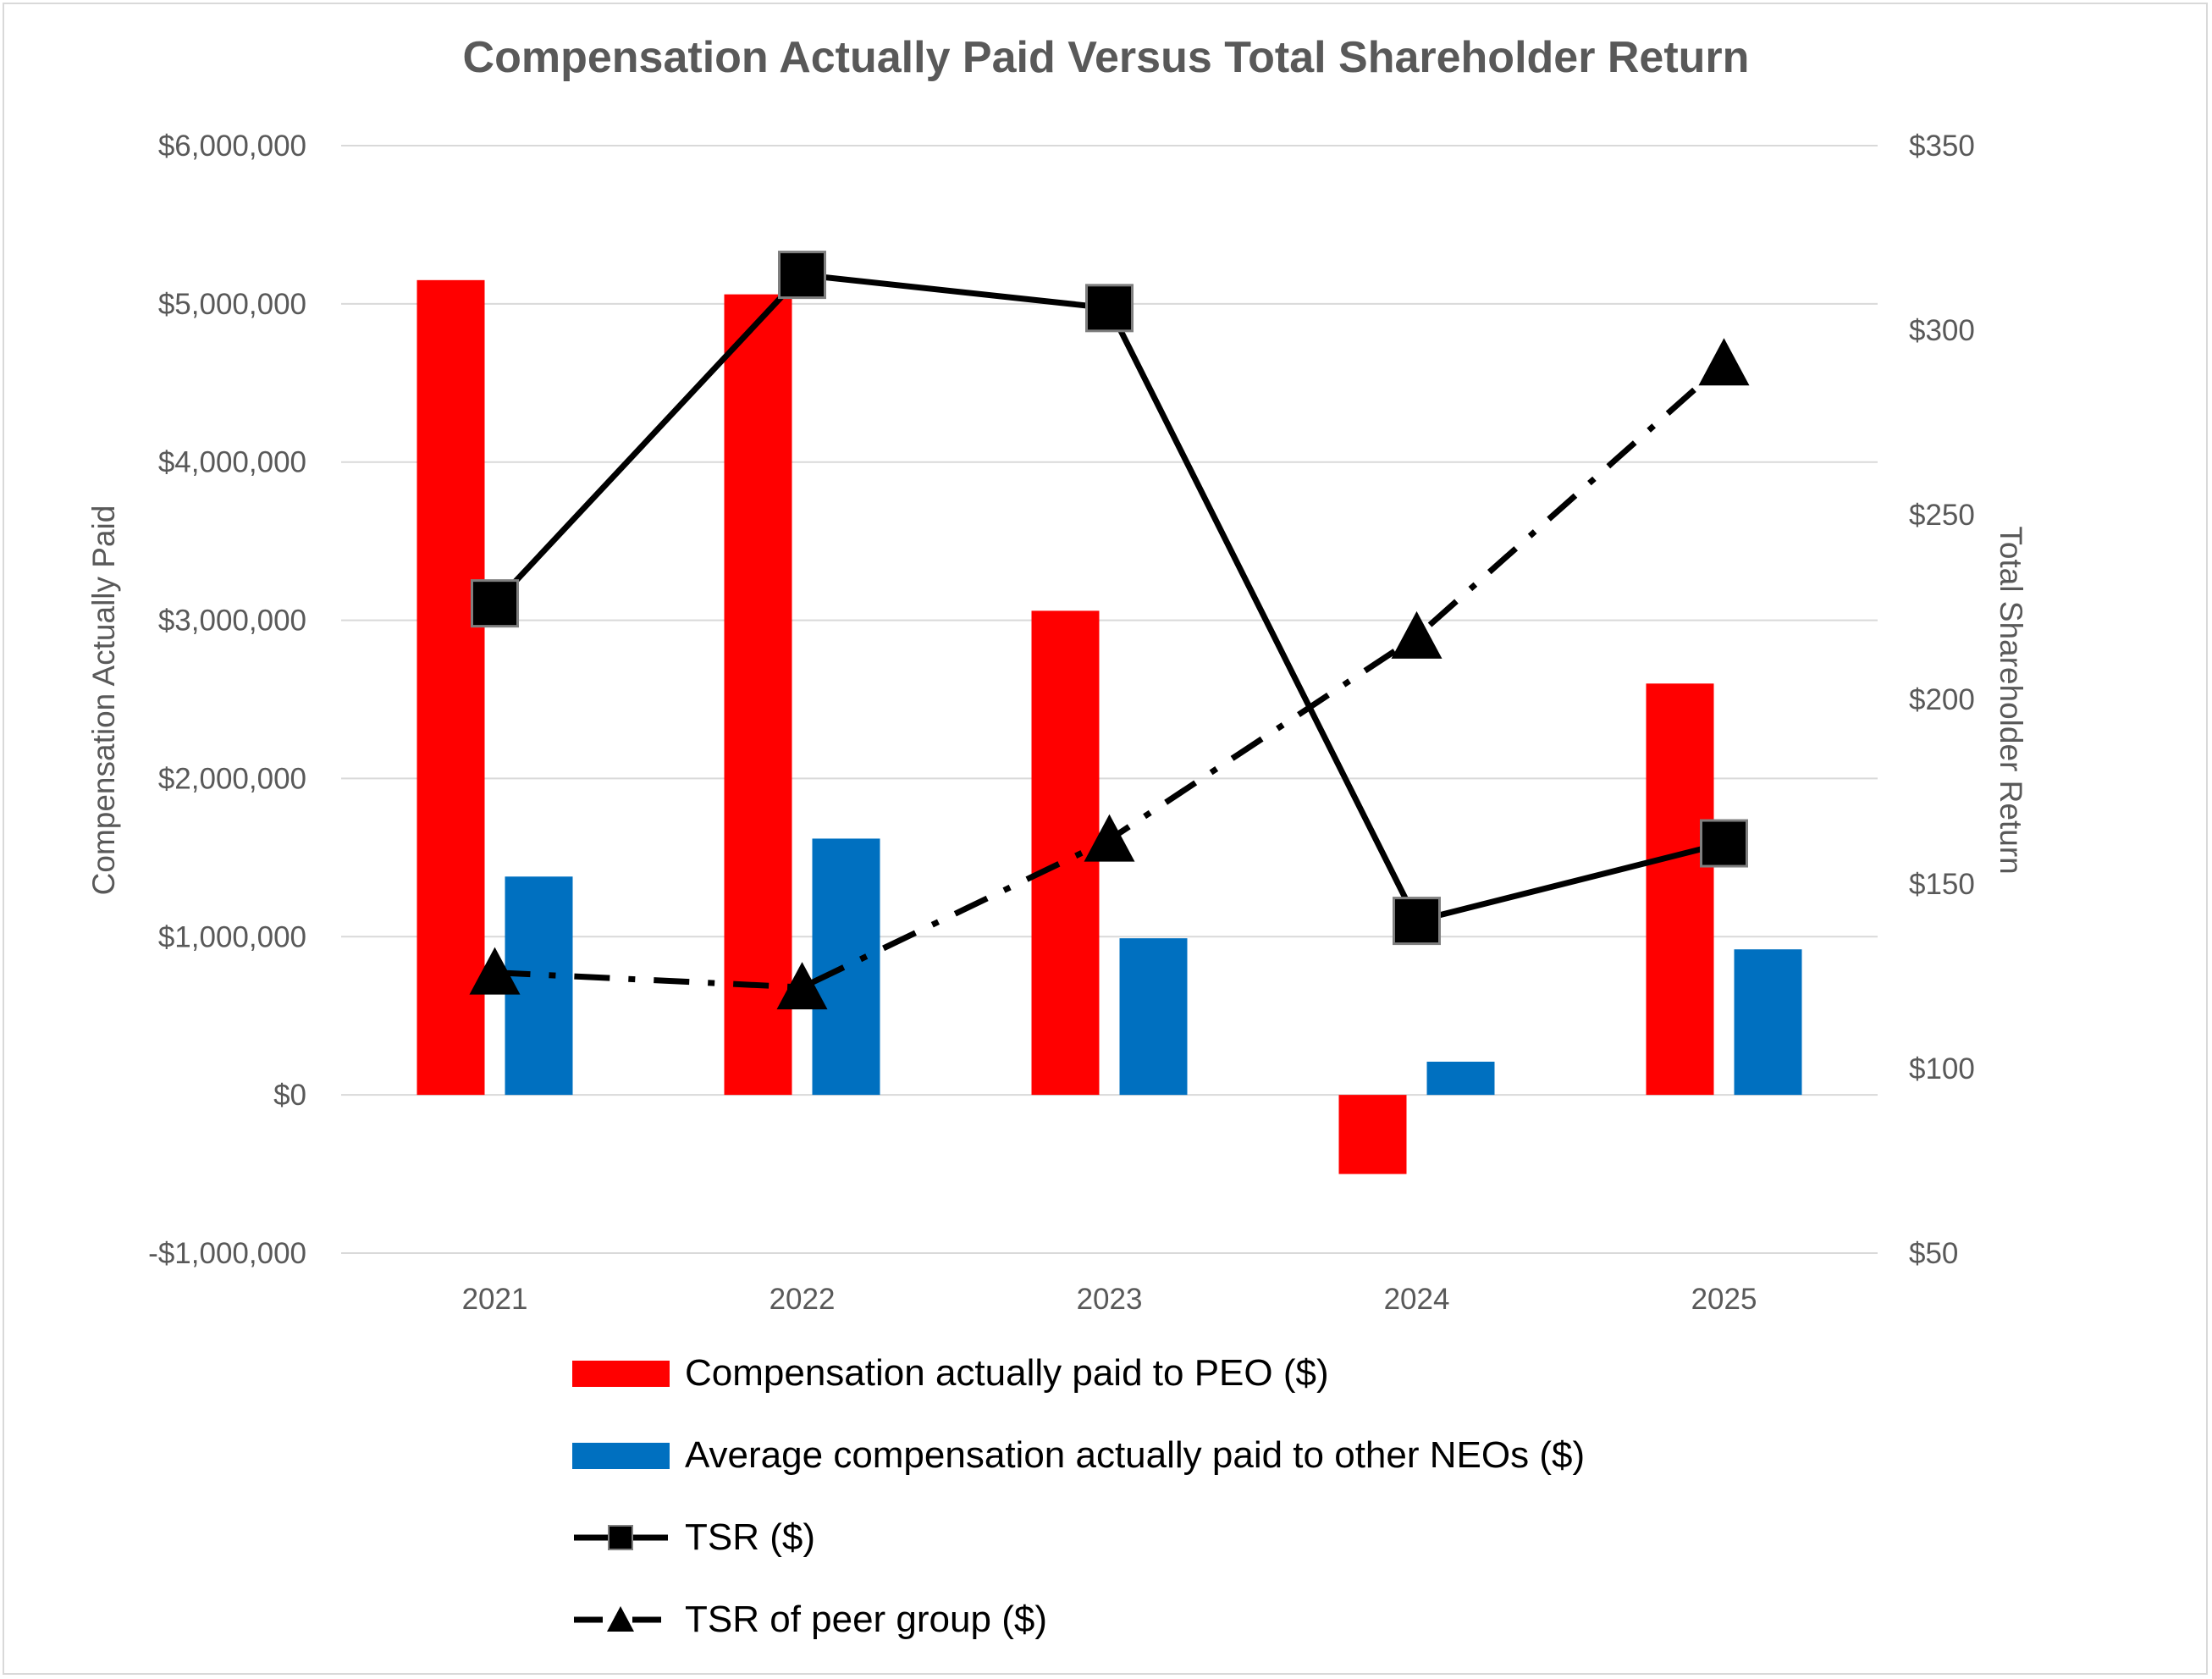 This screenshot has height=1679, width=2212. What do you see at coordinates (750, 1537) in the screenshot?
I see `legend-label-tsr: TSR ($)` at bounding box center [750, 1537].